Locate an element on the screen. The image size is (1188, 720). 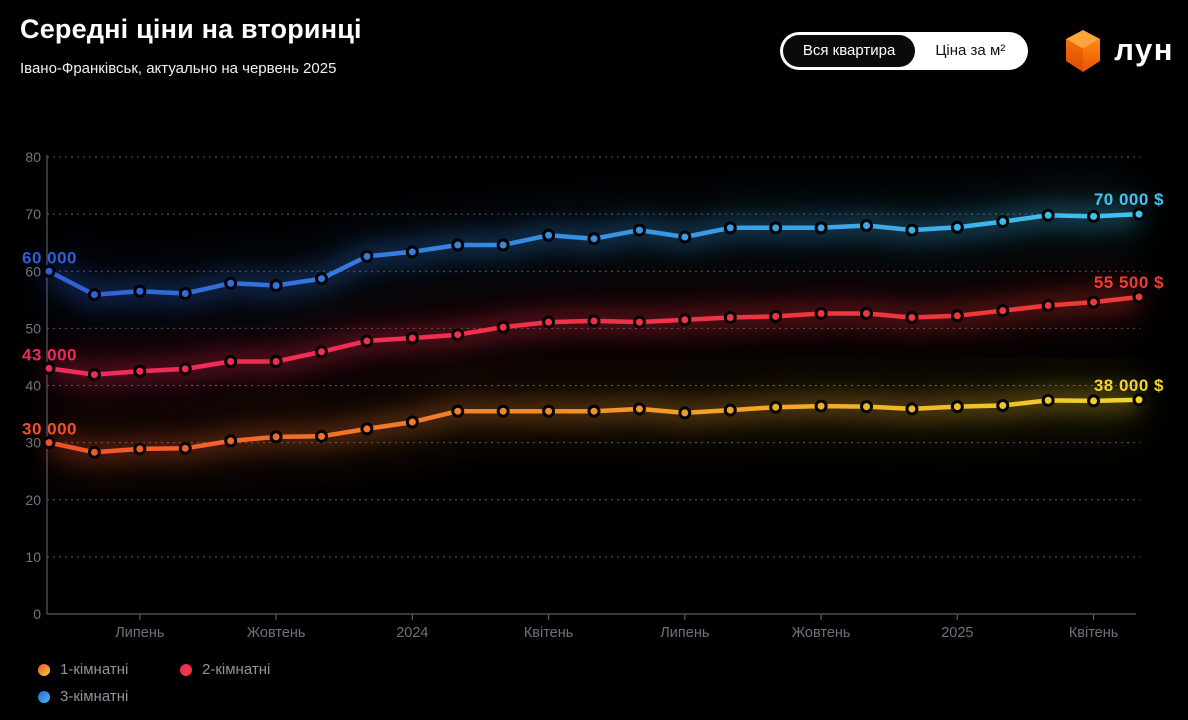
header-right: Вся квартира Ціна за м² лун is located at coordinates (976, 51).